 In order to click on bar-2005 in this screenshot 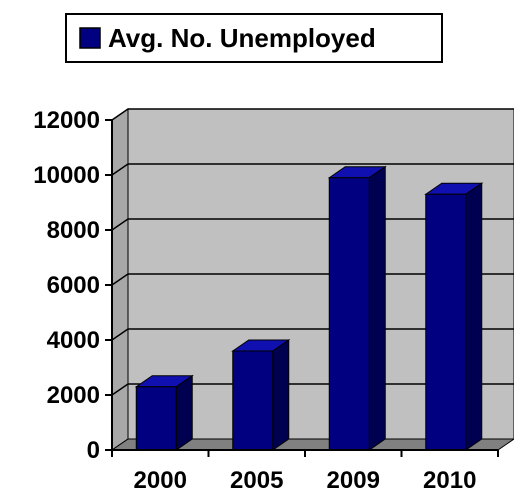, I will do `click(261, 395)`.